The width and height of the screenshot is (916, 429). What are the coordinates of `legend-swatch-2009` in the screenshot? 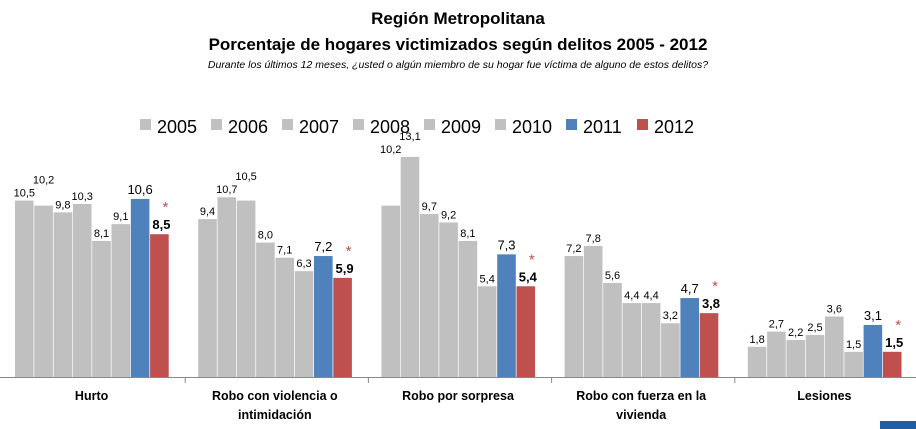 It's located at (429, 124).